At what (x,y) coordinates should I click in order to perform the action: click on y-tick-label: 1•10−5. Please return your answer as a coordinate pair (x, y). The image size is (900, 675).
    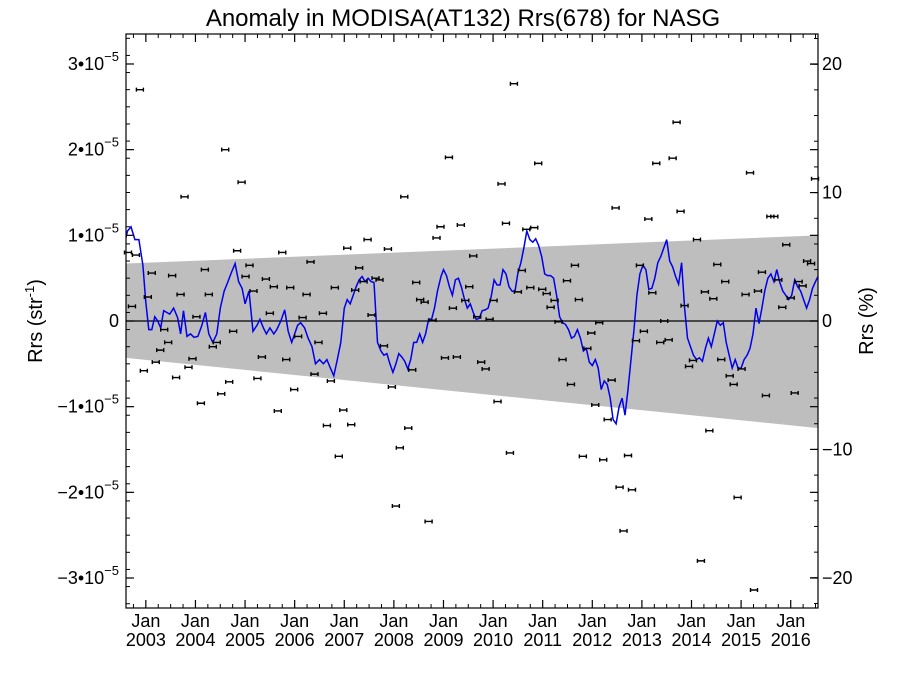
    Looking at the image, I should click on (93, 232).